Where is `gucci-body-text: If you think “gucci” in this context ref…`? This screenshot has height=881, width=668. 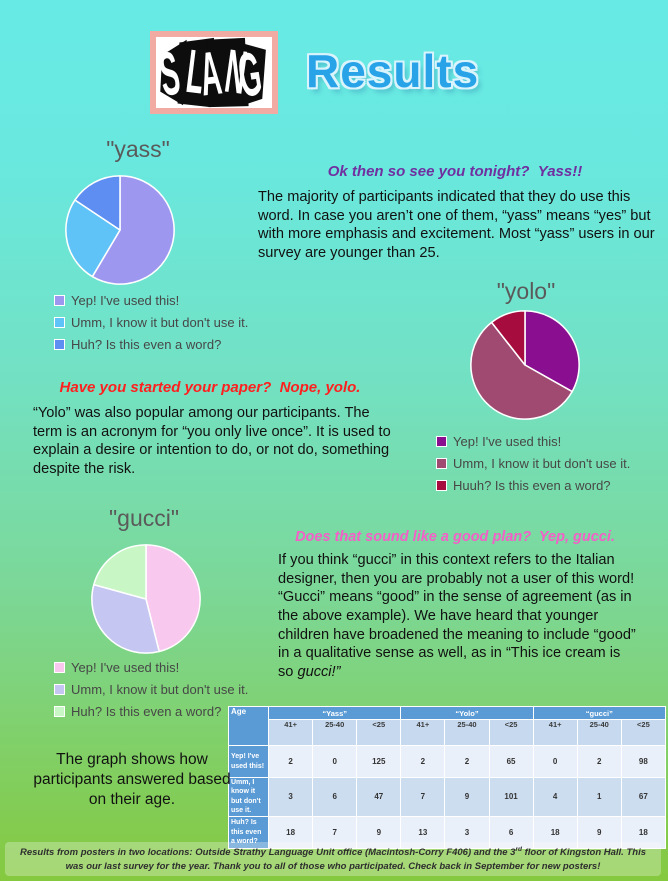 gucci-body-text: If you think “gucci” in this context ref… is located at coordinates (457, 616).